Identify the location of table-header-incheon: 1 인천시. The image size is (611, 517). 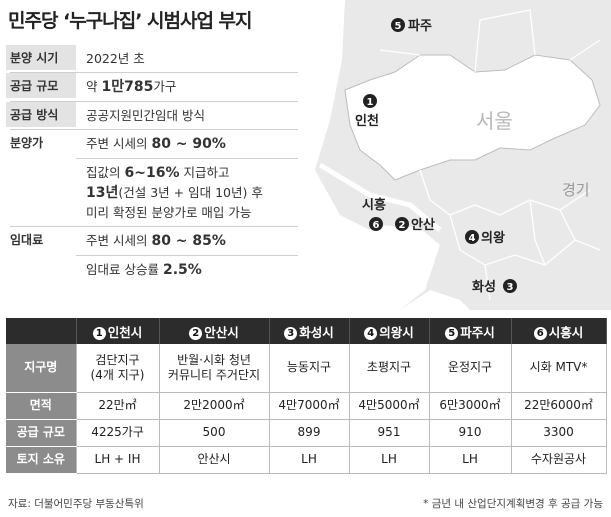
(118, 331).